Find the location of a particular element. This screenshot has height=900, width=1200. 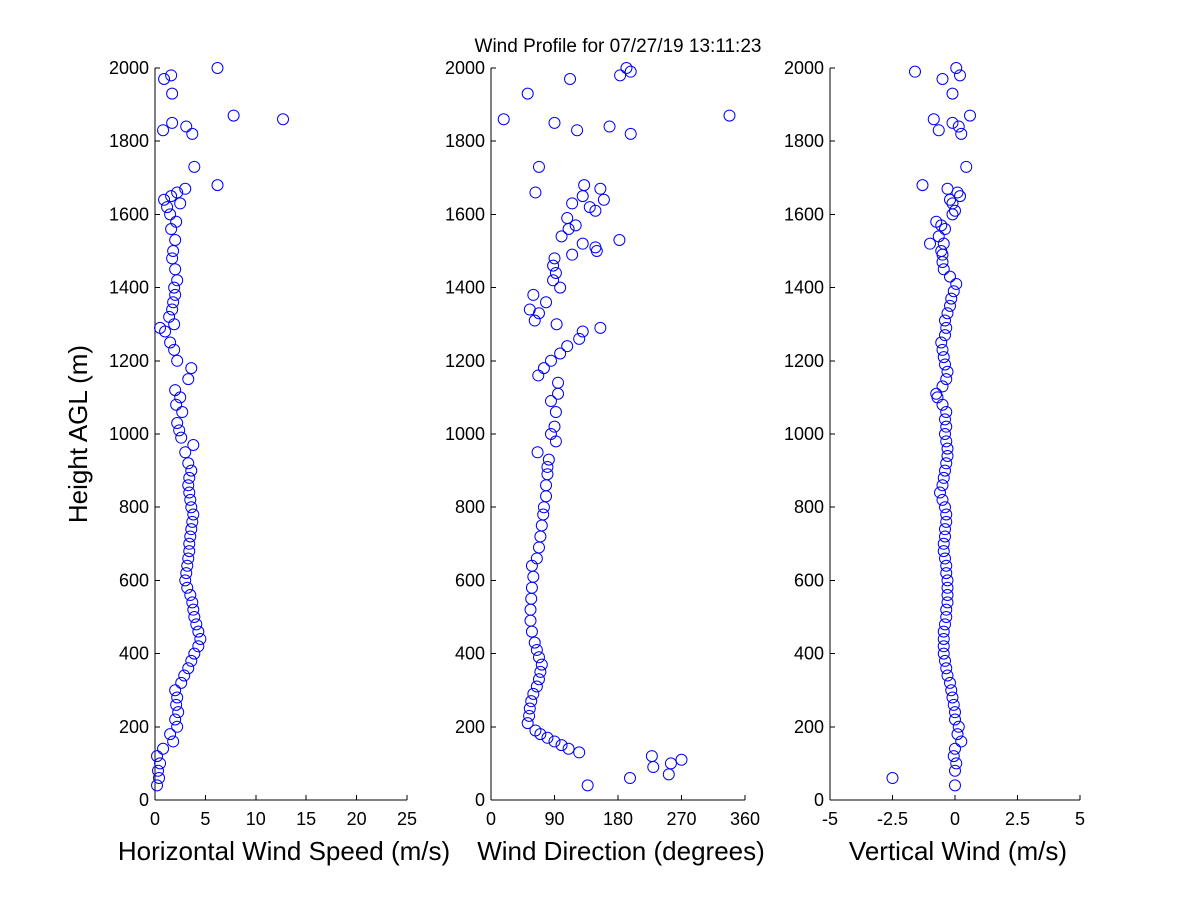

speed-y-tick-label: 1200 is located at coordinates (129, 361).